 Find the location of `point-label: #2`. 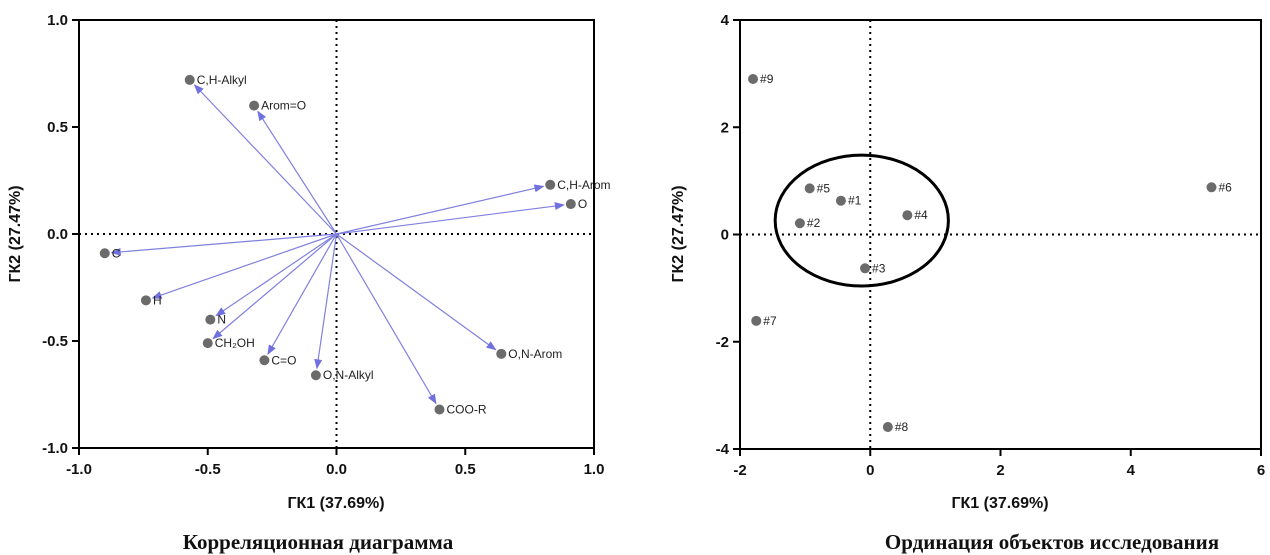

point-label: #2 is located at coordinates (814, 223).